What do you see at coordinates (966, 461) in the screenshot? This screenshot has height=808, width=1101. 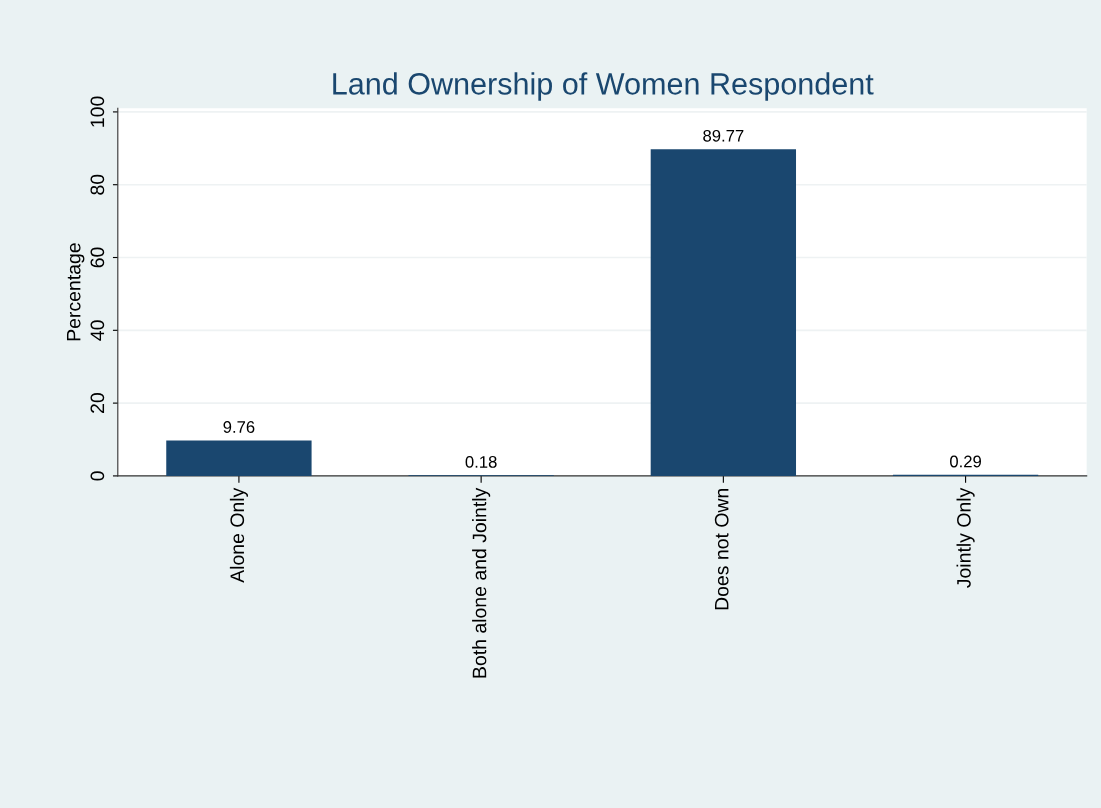 I see `data-label: 0.29` at bounding box center [966, 461].